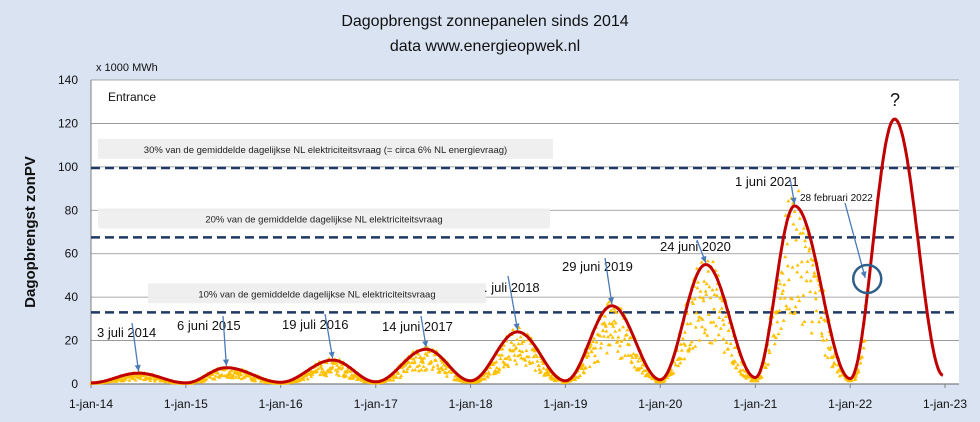 The width and height of the screenshot is (980, 422). Describe the element at coordinates (660, 404) in the screenshot. I see `x-tick-label: 1-jan-20` at that location.